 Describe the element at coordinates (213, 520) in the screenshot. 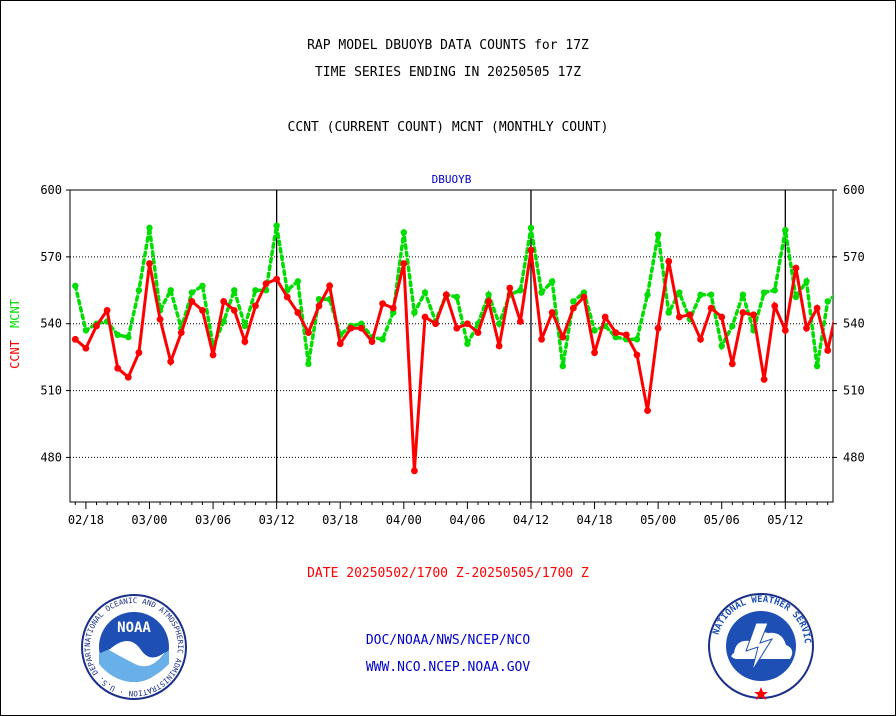

I see `xtick-label: 03/06` at that location.